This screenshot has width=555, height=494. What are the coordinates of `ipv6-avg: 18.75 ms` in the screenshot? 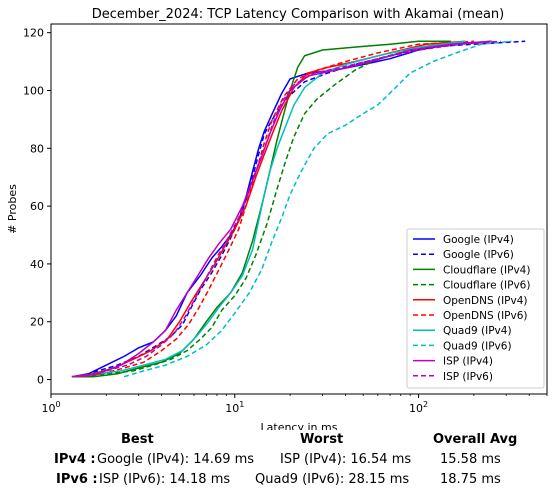 It's located at (470, 479).